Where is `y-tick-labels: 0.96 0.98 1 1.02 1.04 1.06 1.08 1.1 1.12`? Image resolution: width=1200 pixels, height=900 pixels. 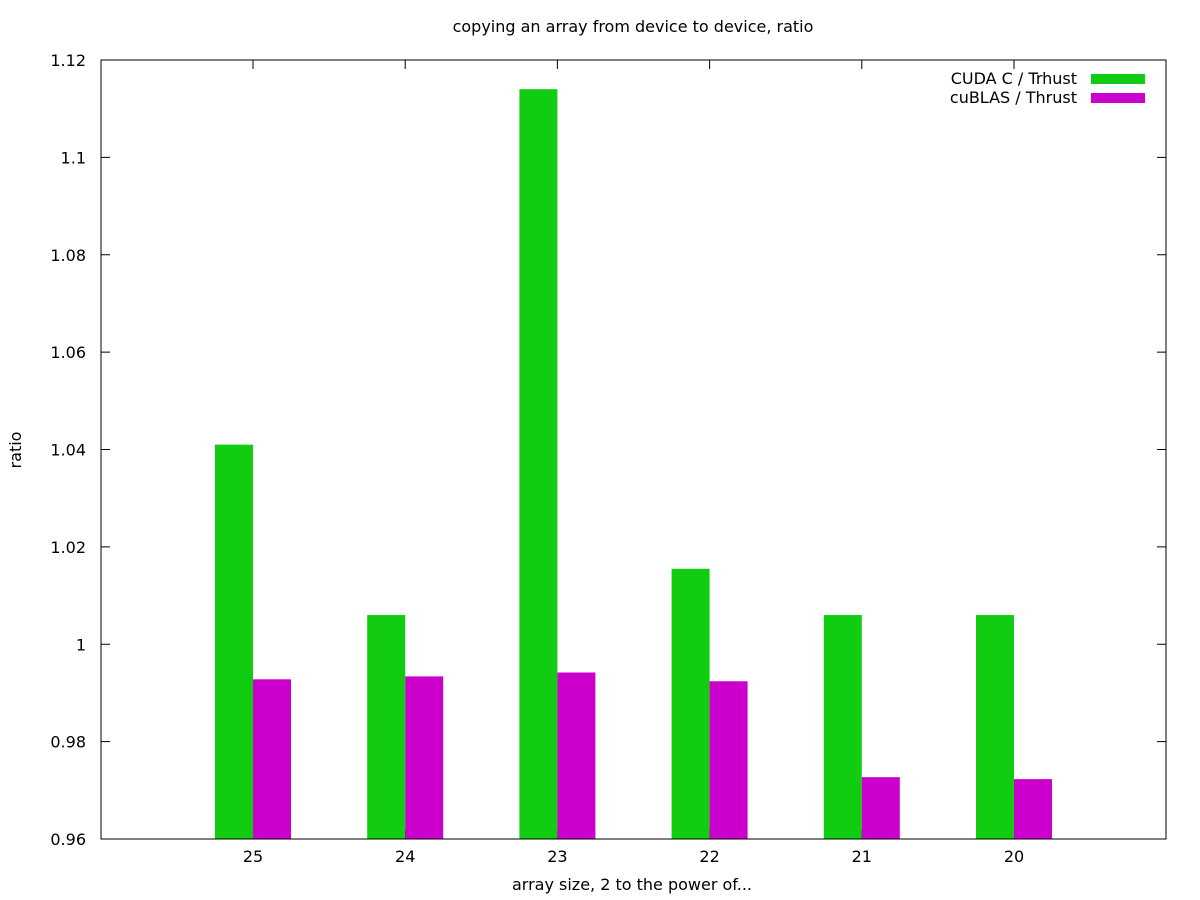 y-tick-labels: 0.96 0.98 1 1.02 1.04 1.06 1.08 1.1 1.12 is located at coordinates (68, 450).